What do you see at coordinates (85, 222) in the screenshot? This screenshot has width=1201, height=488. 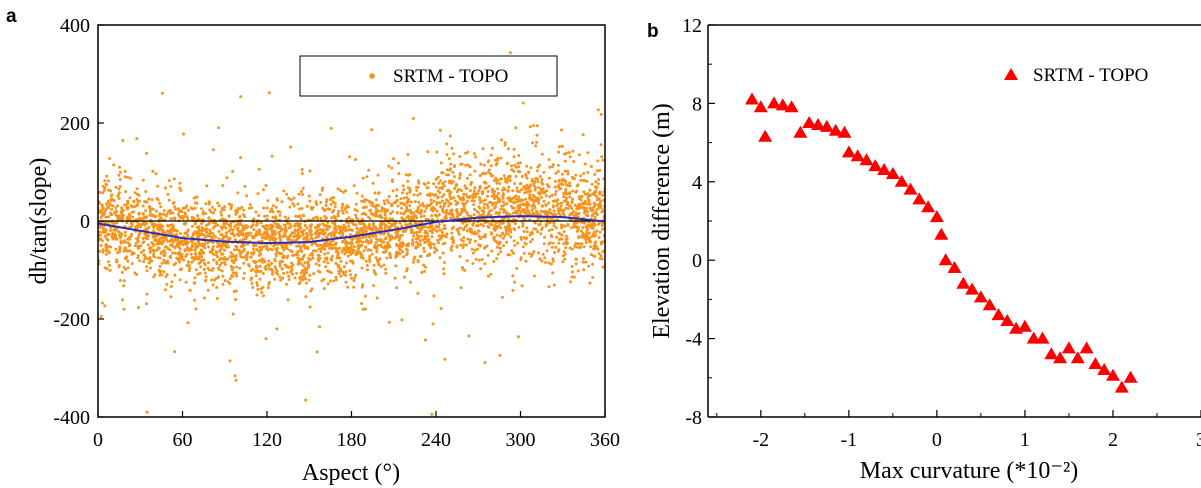 I see `a-y-tick-label: 0` at bounding box center [85, 222].